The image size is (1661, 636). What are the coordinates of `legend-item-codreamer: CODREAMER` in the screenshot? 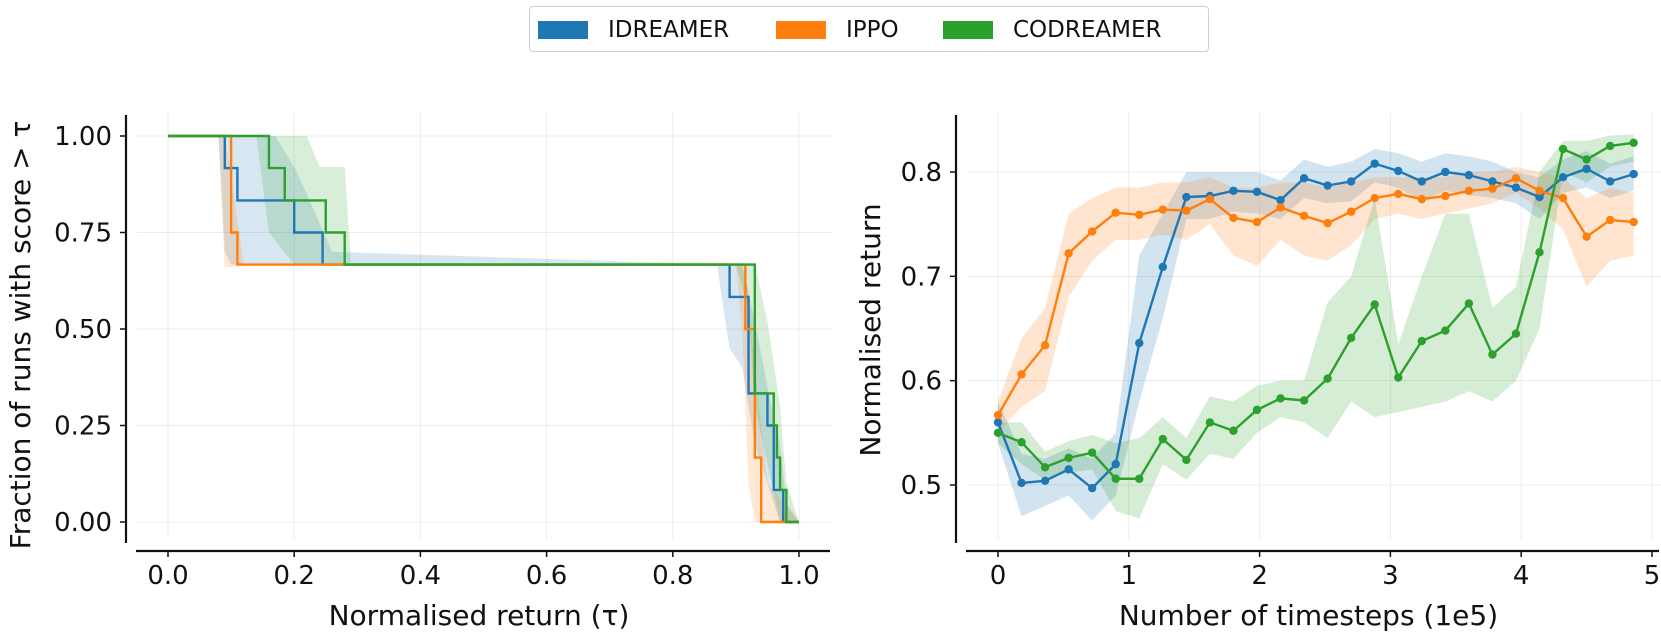 It's located at (1052, 30).